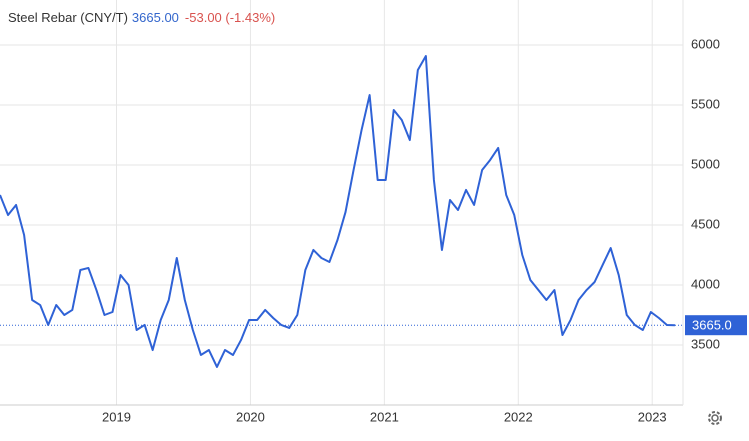 The width and height of the screenshot is (749, 441). Describe the element at coordinates (705, 223) in the screenshot. I see `y-tick-label: 4500` at that location.